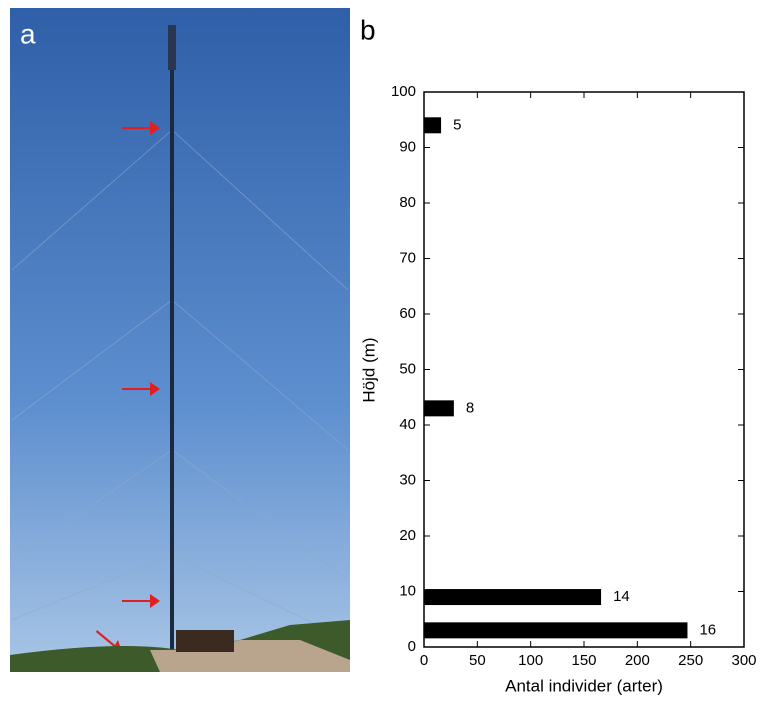  What do you see at coordinates (477, 660) in the screenshot?
I see `x-tick-label: 50` at bounding box center [477, 660].